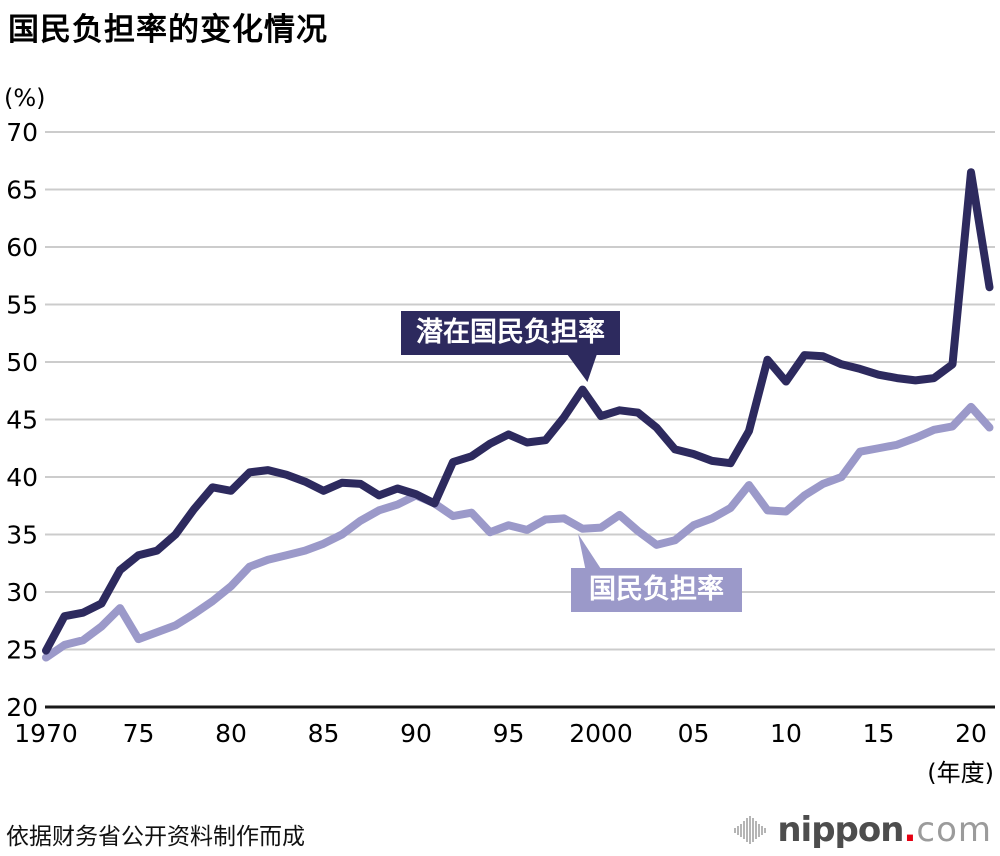 The image size is (1000, 856). What do you see at coordinates (971, 733) in the screenshot?
I see `x-tick-label-20: 20` at bounding box center [971, 733].